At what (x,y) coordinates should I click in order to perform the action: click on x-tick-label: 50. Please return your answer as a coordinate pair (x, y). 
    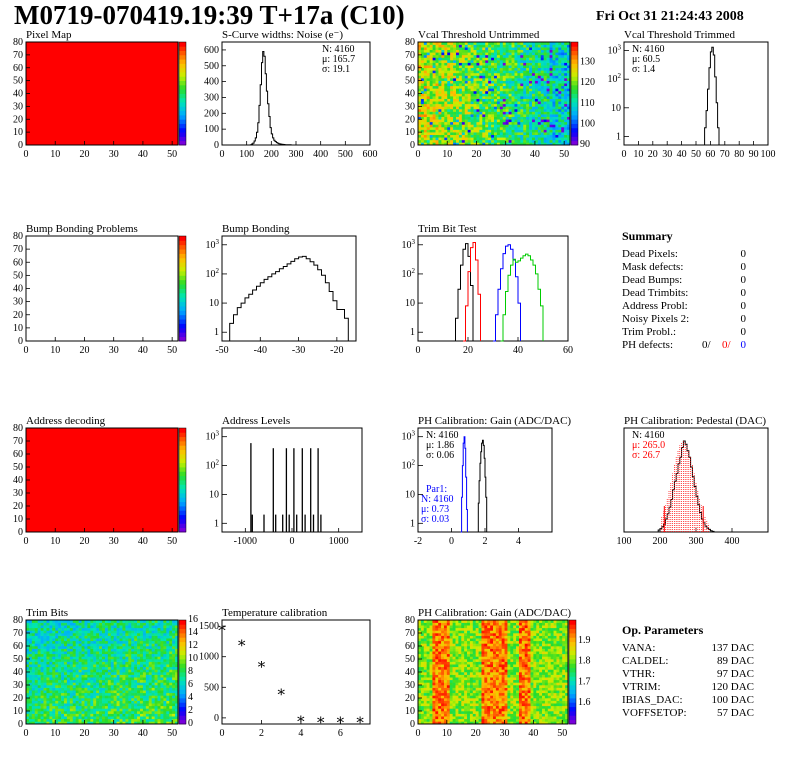
    Looking at the image, I should click on (172, 350).